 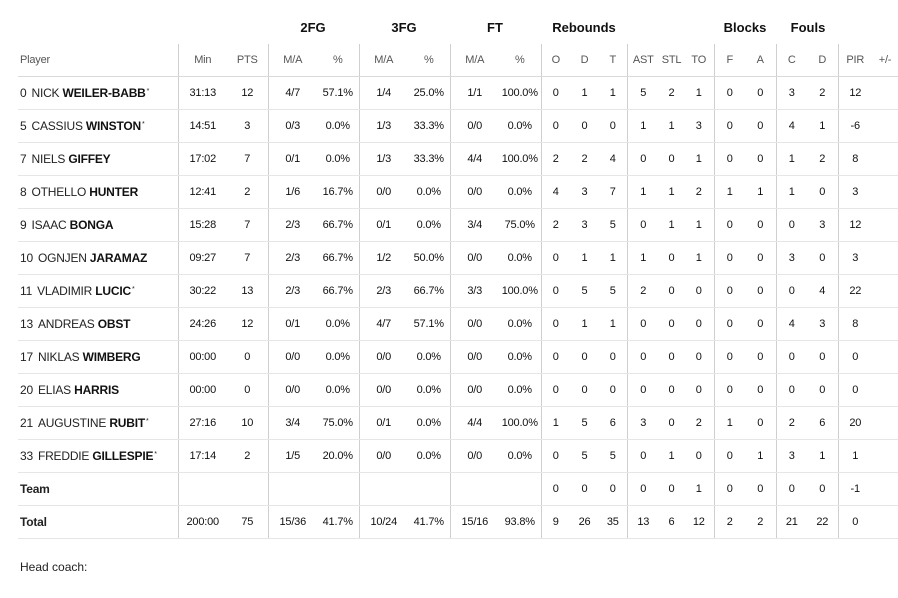 I want to click on stat-pir: 12, so click(x=854, y=93).